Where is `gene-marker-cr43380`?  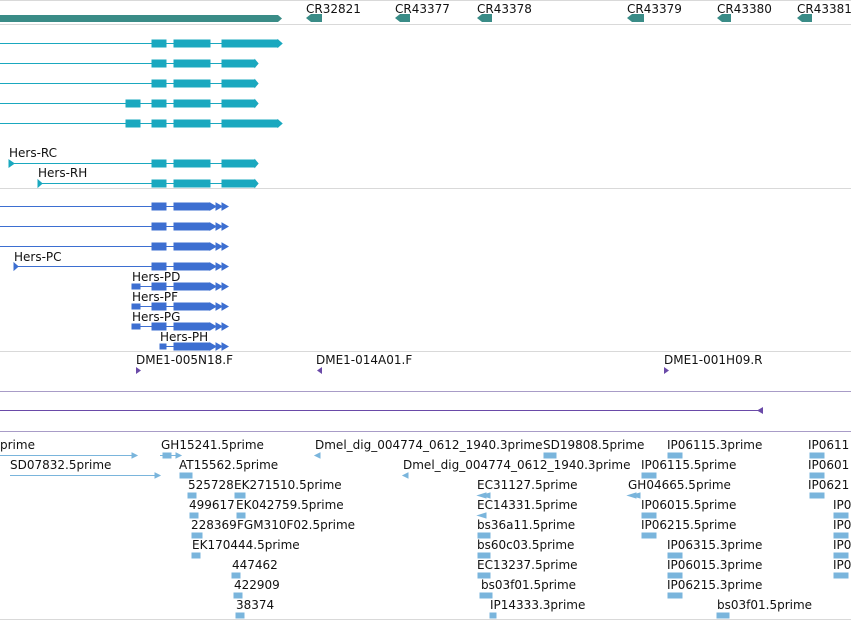
gene-marker-cr43380 is located at coordinates (724, 18).